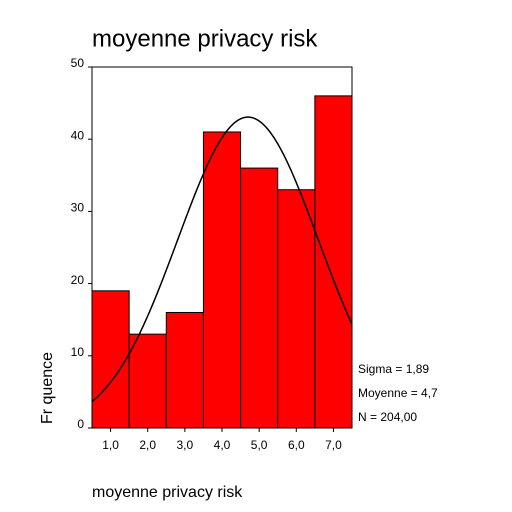  Describe the element at coordinates (78, 135) in the screenshot. I see `y-tick-label: 40` at that location.